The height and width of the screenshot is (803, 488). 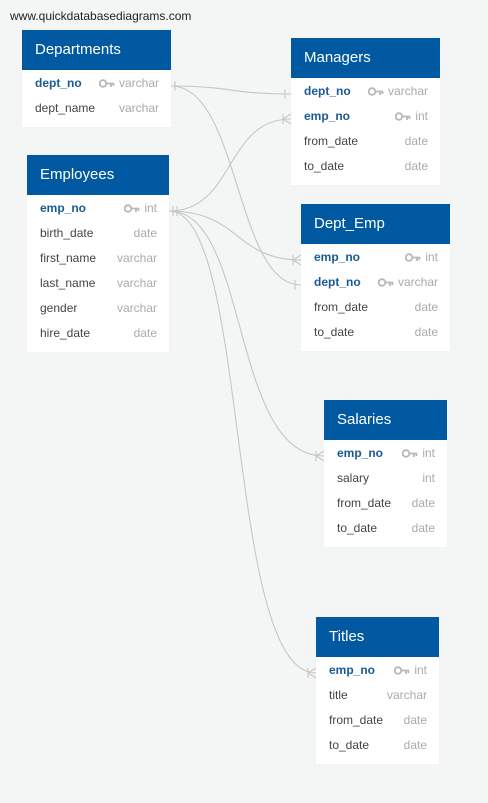 What do you see at coordinates (98, 258) in the screenshot?
I see `field-row: first_name varchar` at bounding box center [98, 258].